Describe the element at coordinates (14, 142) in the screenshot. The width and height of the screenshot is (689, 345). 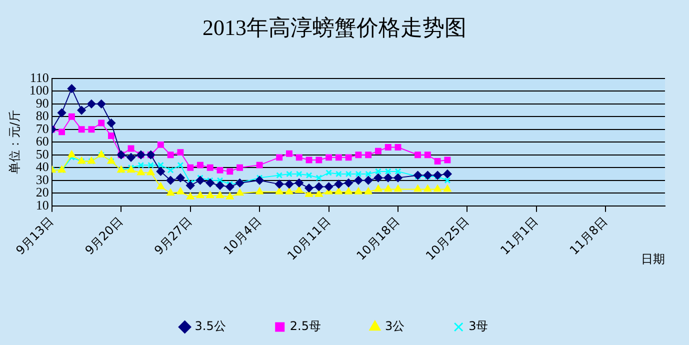
I see `y-axis-title: 单位：元/斤` at that location.